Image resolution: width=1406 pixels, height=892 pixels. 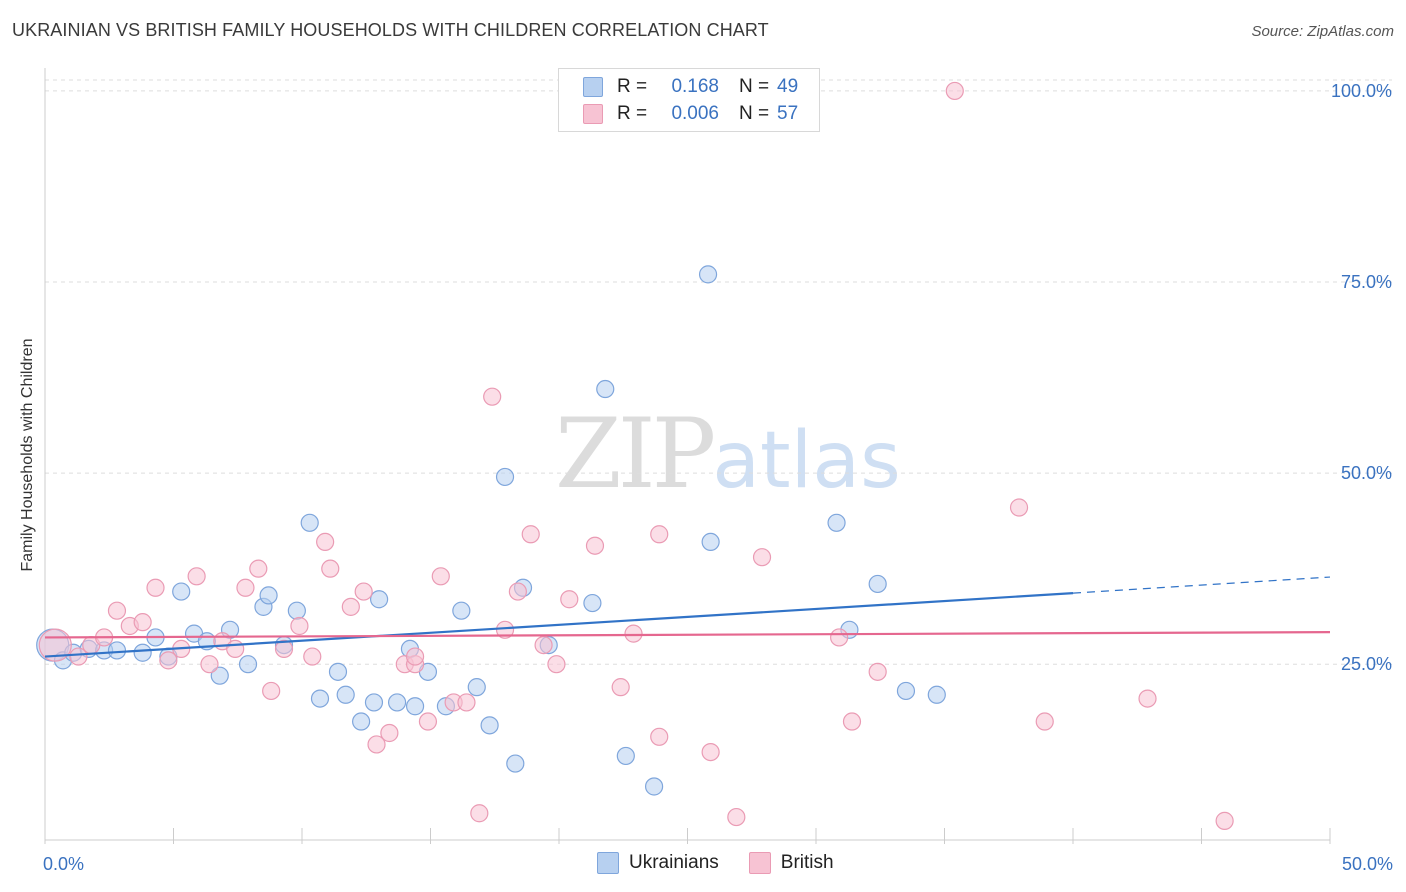 What do you see at coordinates (1366, 473) in the screenshot?
I see `y-tick-label: 50.0%` at bounding box center [1366, 473].